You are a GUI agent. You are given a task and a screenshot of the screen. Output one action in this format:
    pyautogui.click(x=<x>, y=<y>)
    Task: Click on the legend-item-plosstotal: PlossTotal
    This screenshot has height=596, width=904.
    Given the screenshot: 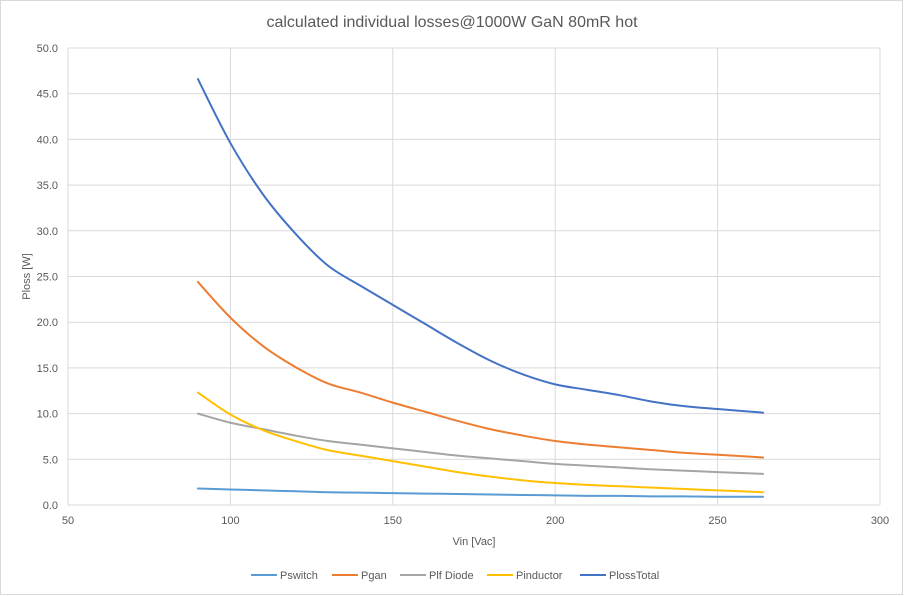 What is the action you would take?
    pyautogui.click(x=619, y=576)
    